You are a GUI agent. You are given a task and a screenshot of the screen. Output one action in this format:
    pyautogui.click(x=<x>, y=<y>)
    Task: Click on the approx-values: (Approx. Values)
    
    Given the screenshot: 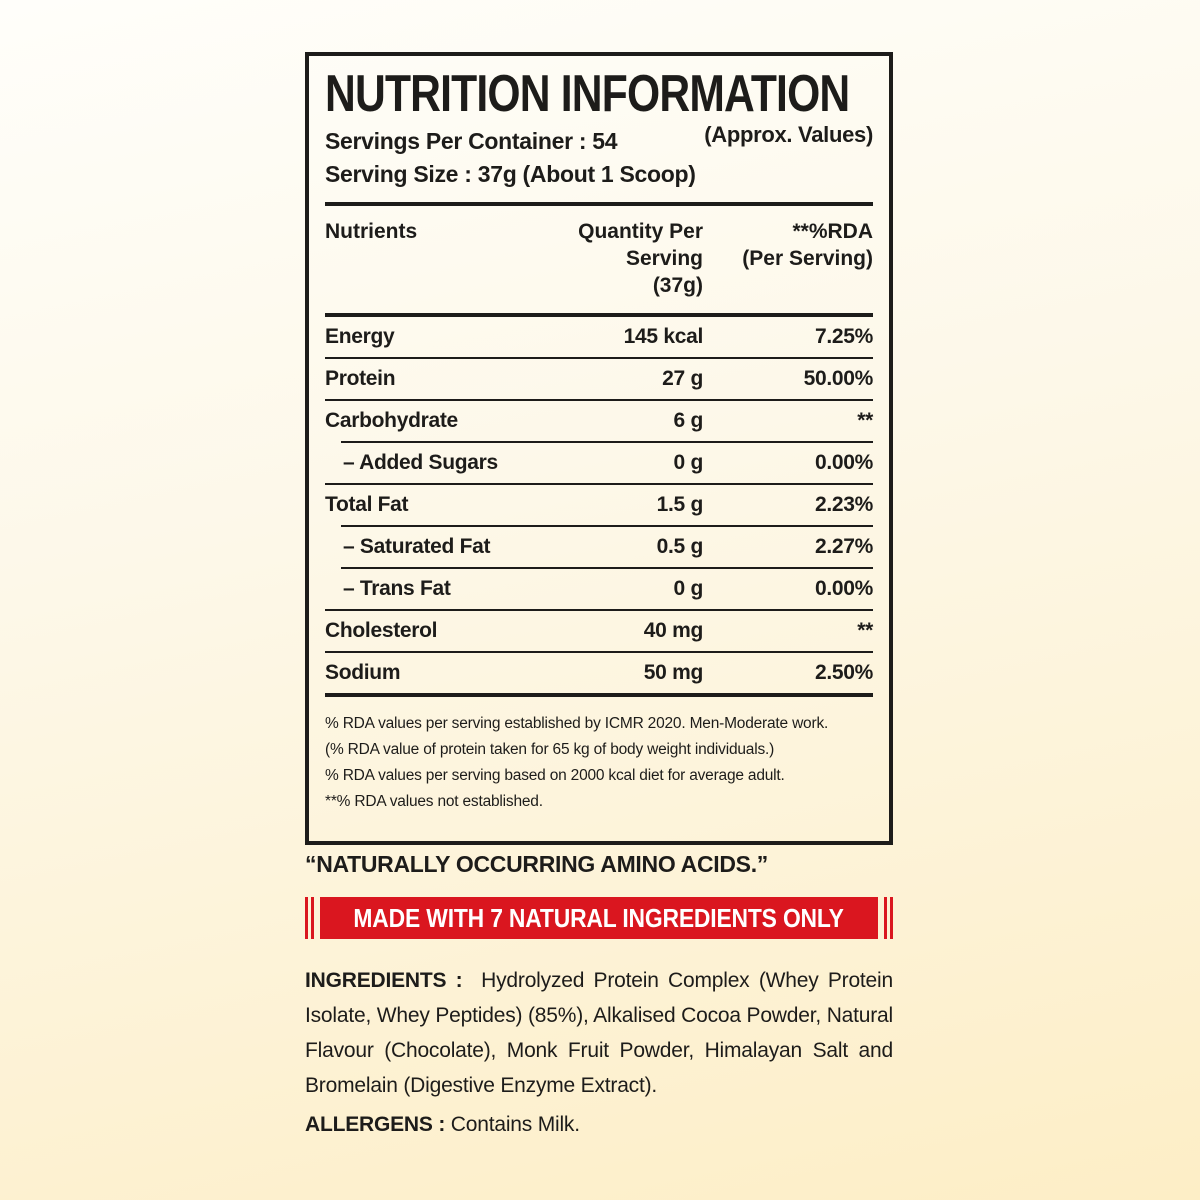 What is the action you would take?
    pyautogui.click(x=788, y=134)
    